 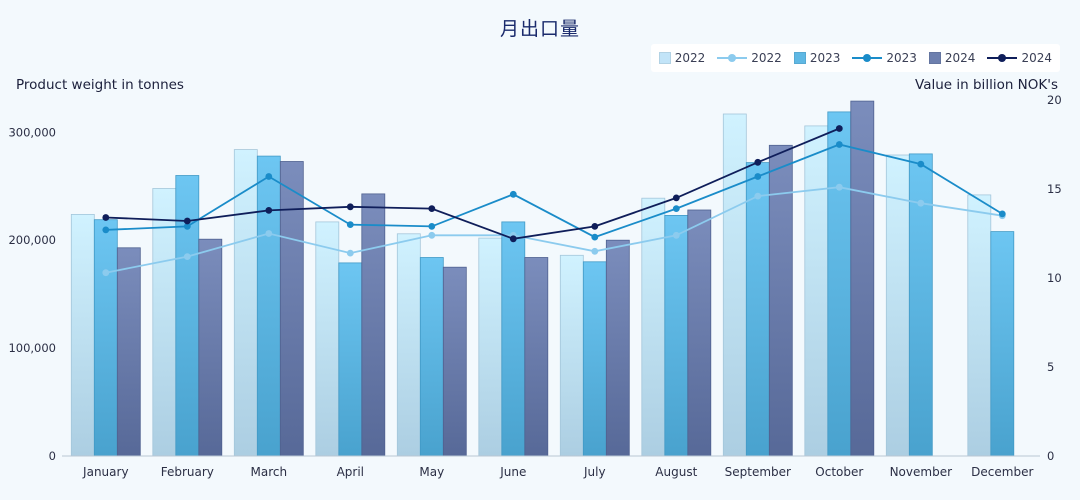 What do you see at coordinates (920, 305) in the screenshot?
I see `bar-2023-november` at bounding box center [920, 305].